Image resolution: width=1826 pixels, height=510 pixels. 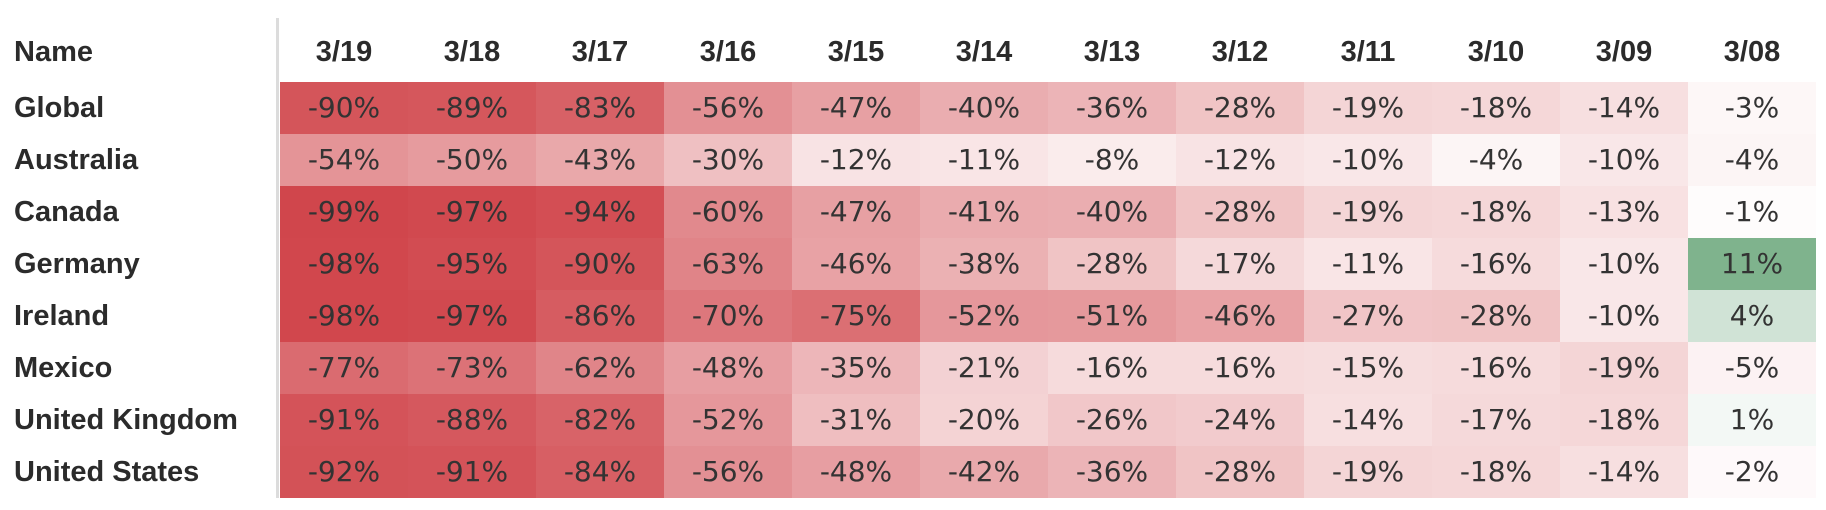 What do you see at coordinates (1112, 420) in the screenshot?
I see `heatmap-cell: -26%` at bounding box center [1112, 420].